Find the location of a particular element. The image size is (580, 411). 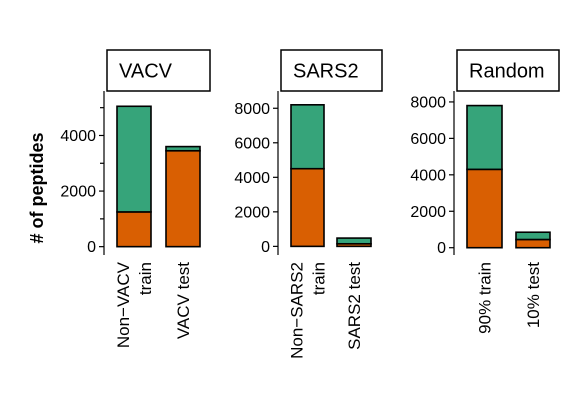

y-axis-title: # of peptides is located at coordinates (37, 187).